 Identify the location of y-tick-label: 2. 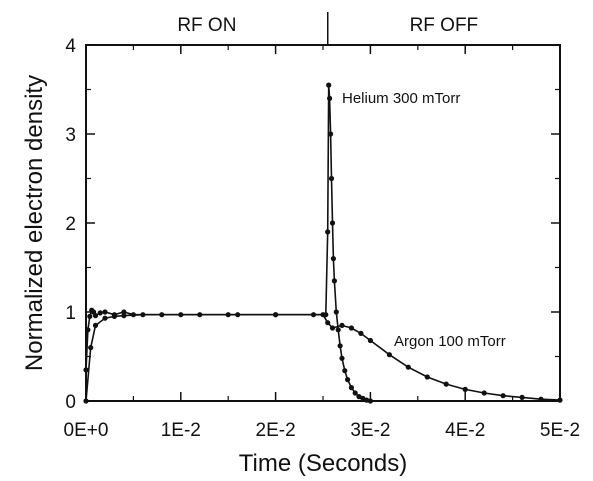
(70, 224).